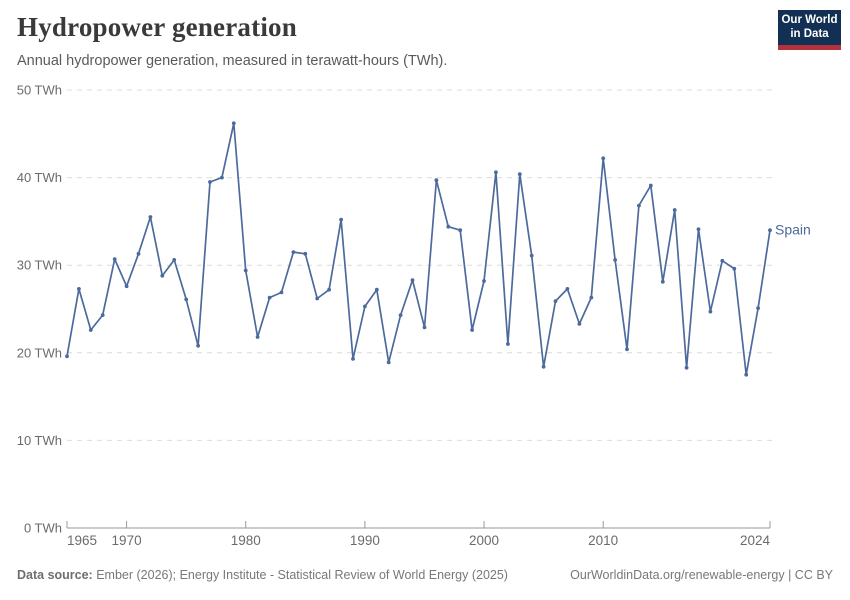  Describe the element at coordinates (39, 90) in the screenshot. I see `svg-text: 50 TWh` at that location.